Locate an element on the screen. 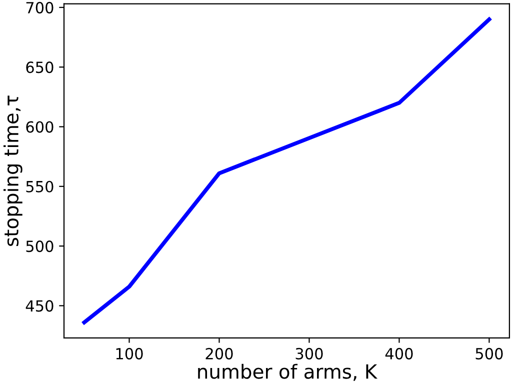  y-tick-label: 550 is located at coordinates (40, 186).